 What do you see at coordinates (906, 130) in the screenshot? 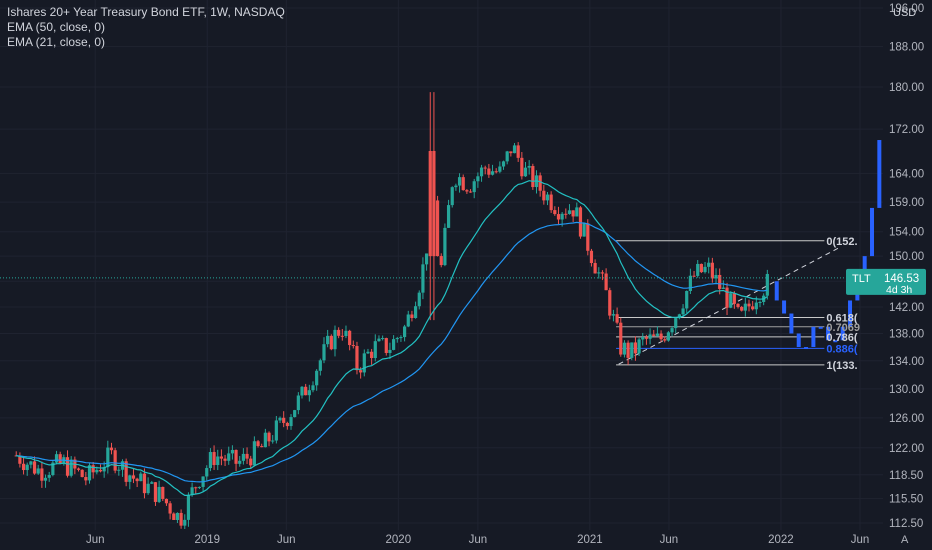
I see `y-tick-label: 172.00` at bounding box center [906, 130].